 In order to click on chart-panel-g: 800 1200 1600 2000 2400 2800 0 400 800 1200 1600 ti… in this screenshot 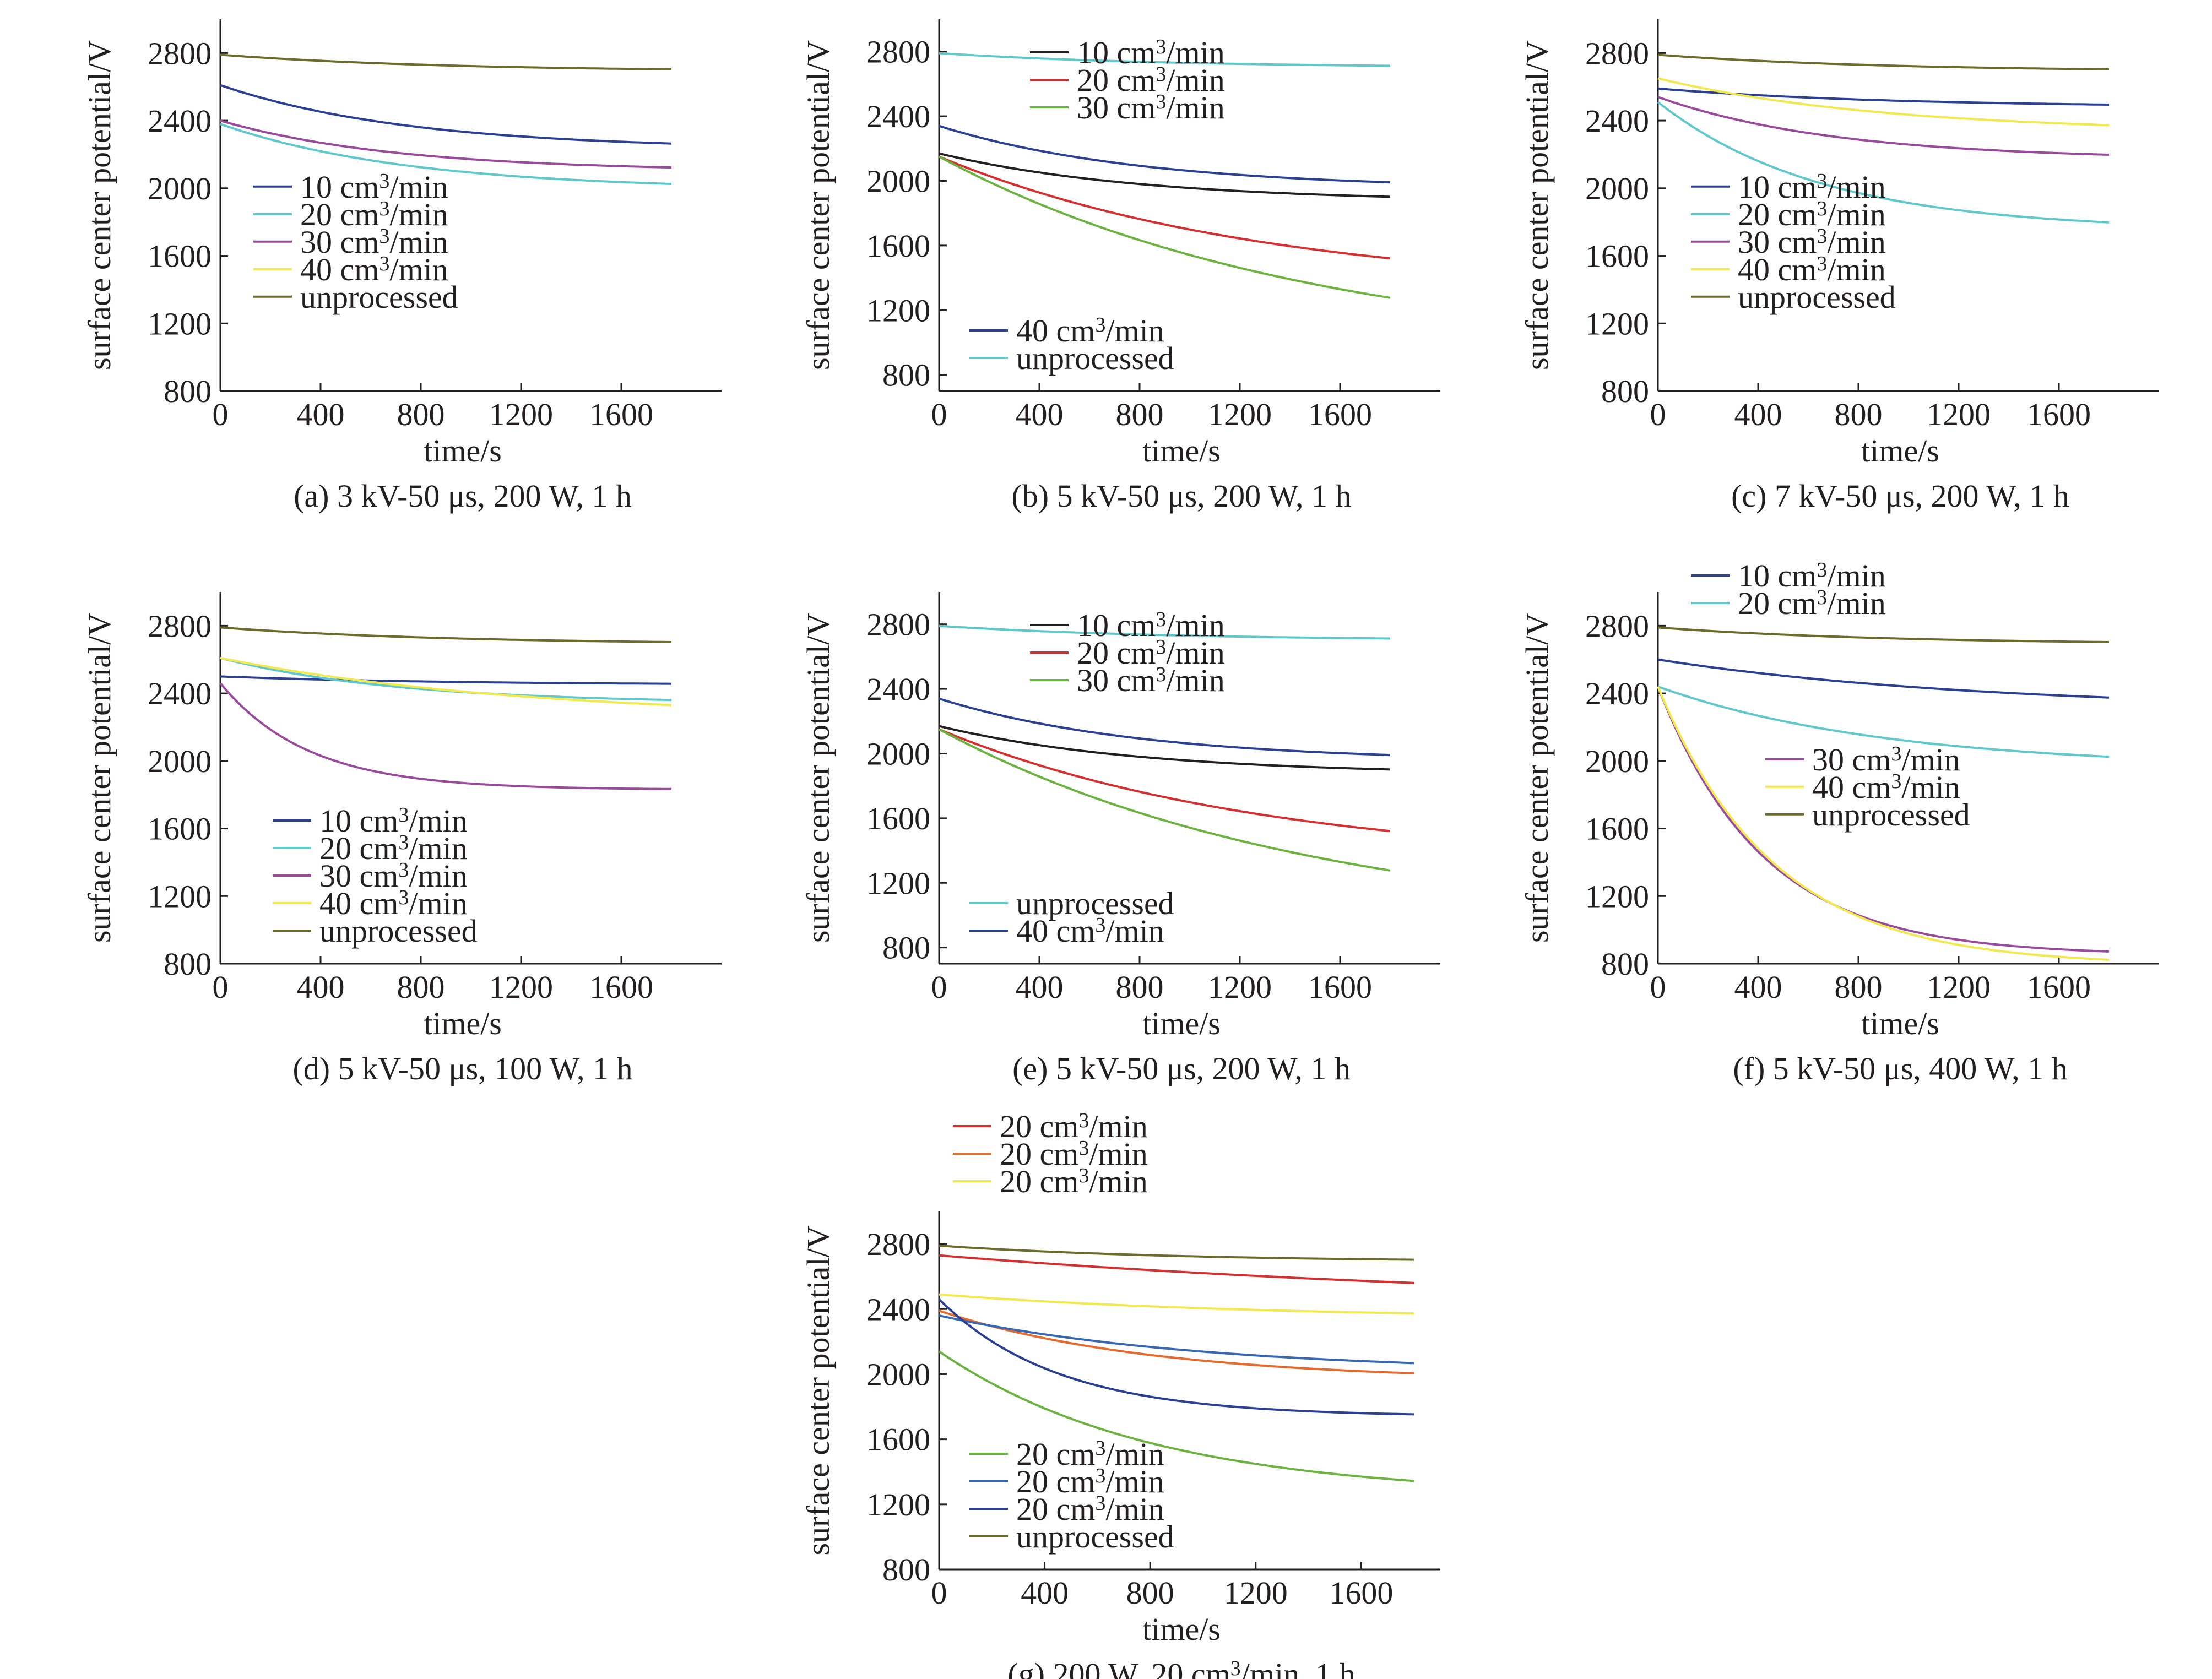, I will do `click(1120, 1394)`.